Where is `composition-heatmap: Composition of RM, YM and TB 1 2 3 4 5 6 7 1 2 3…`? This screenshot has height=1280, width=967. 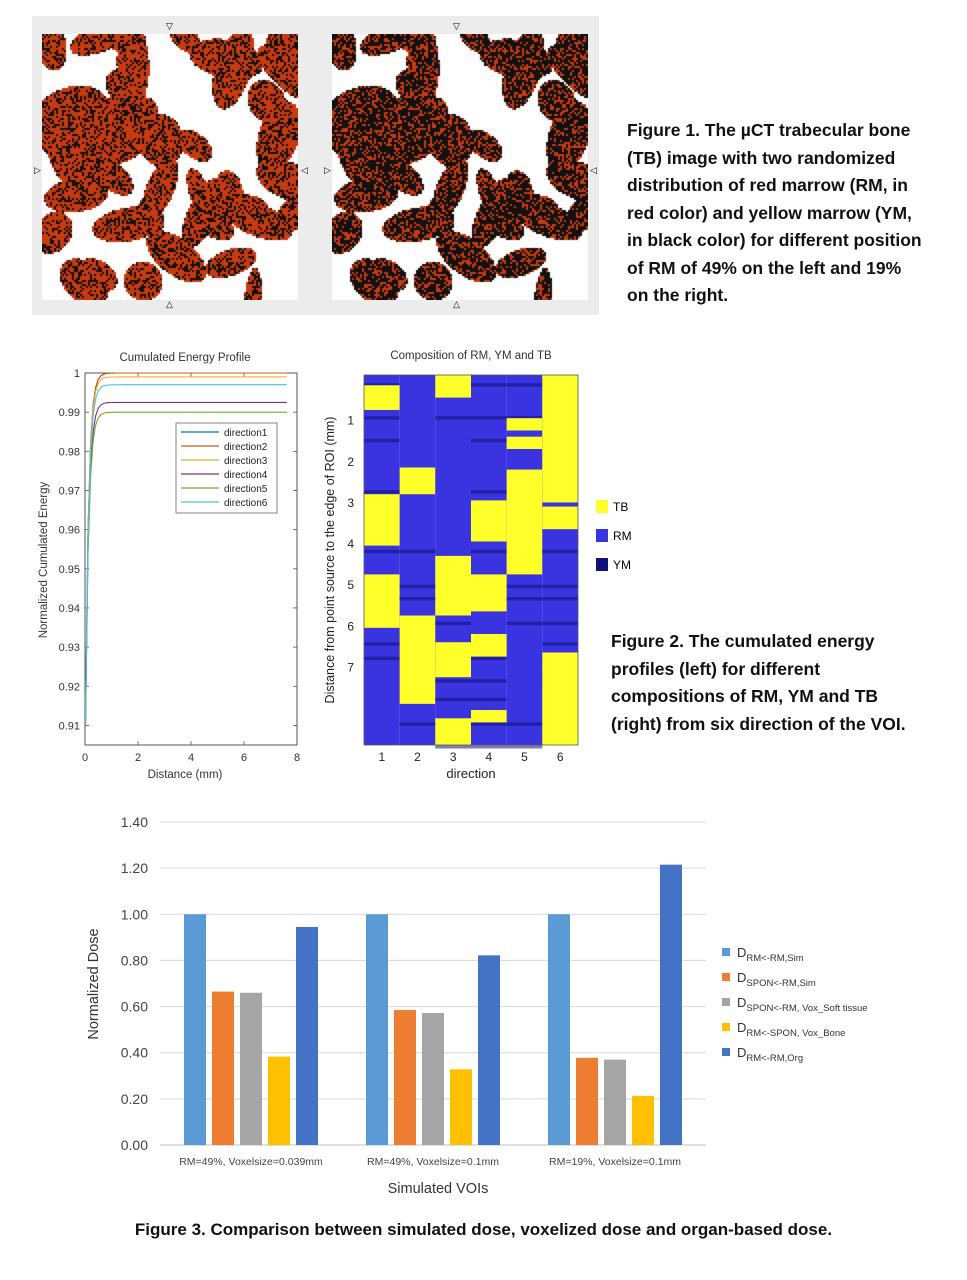
composition-heatmap: Composition of RM, YM and TB 1 2 3 4 5 6 7 1 2 3… is located at coordinates (451, 565).